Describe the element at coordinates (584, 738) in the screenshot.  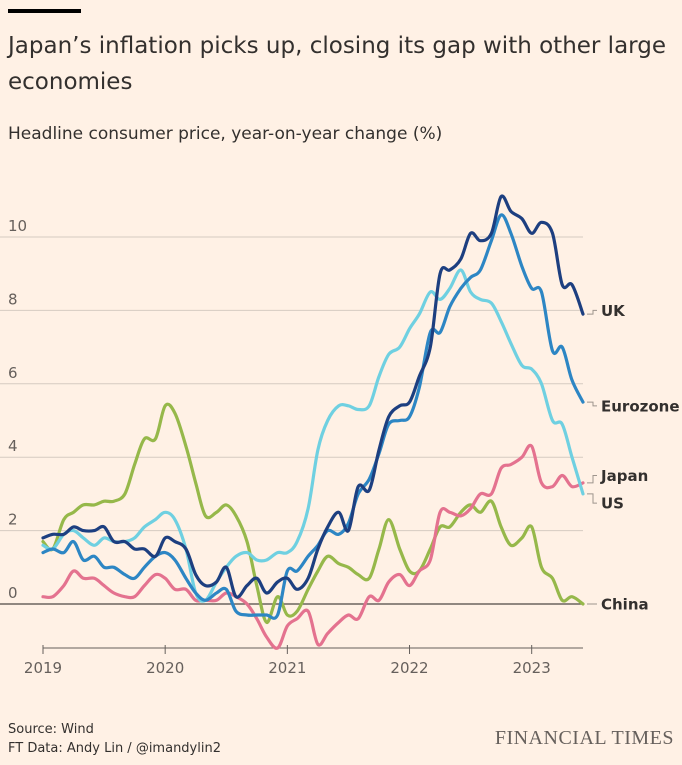
I see `ft-logo: FINANCIAL TIMES` at that location.